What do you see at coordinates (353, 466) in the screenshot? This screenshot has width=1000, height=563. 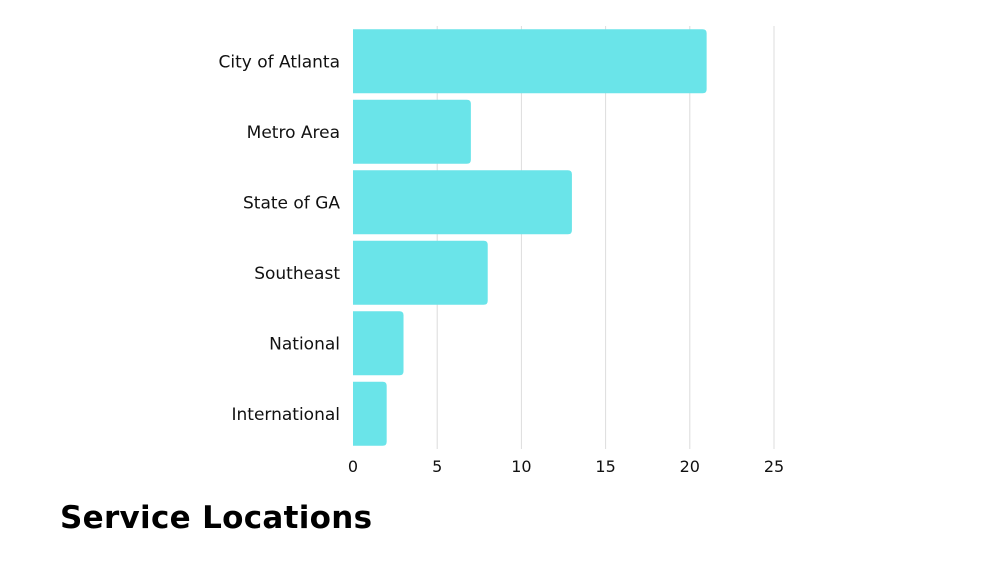 I see `x-tick-label: 0` at bounding box center [353, 466].